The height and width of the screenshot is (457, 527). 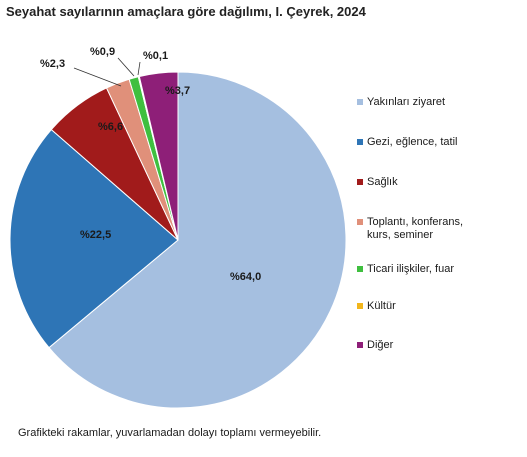 What do you see at coordinates (177, 91) in the screenshot?
I see `slice-label: %3,7` at bounding box center [177, 91].